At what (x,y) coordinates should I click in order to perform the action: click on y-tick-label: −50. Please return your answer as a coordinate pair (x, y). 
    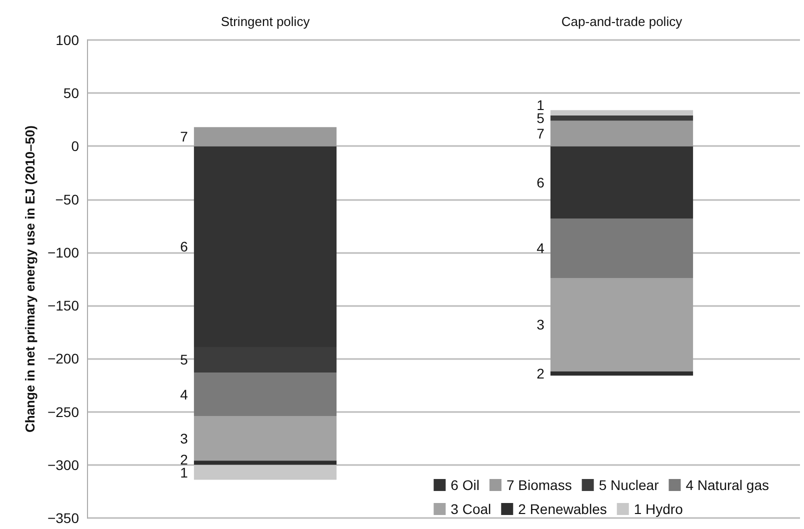
    Looking at the image, I should click on (67, 199).